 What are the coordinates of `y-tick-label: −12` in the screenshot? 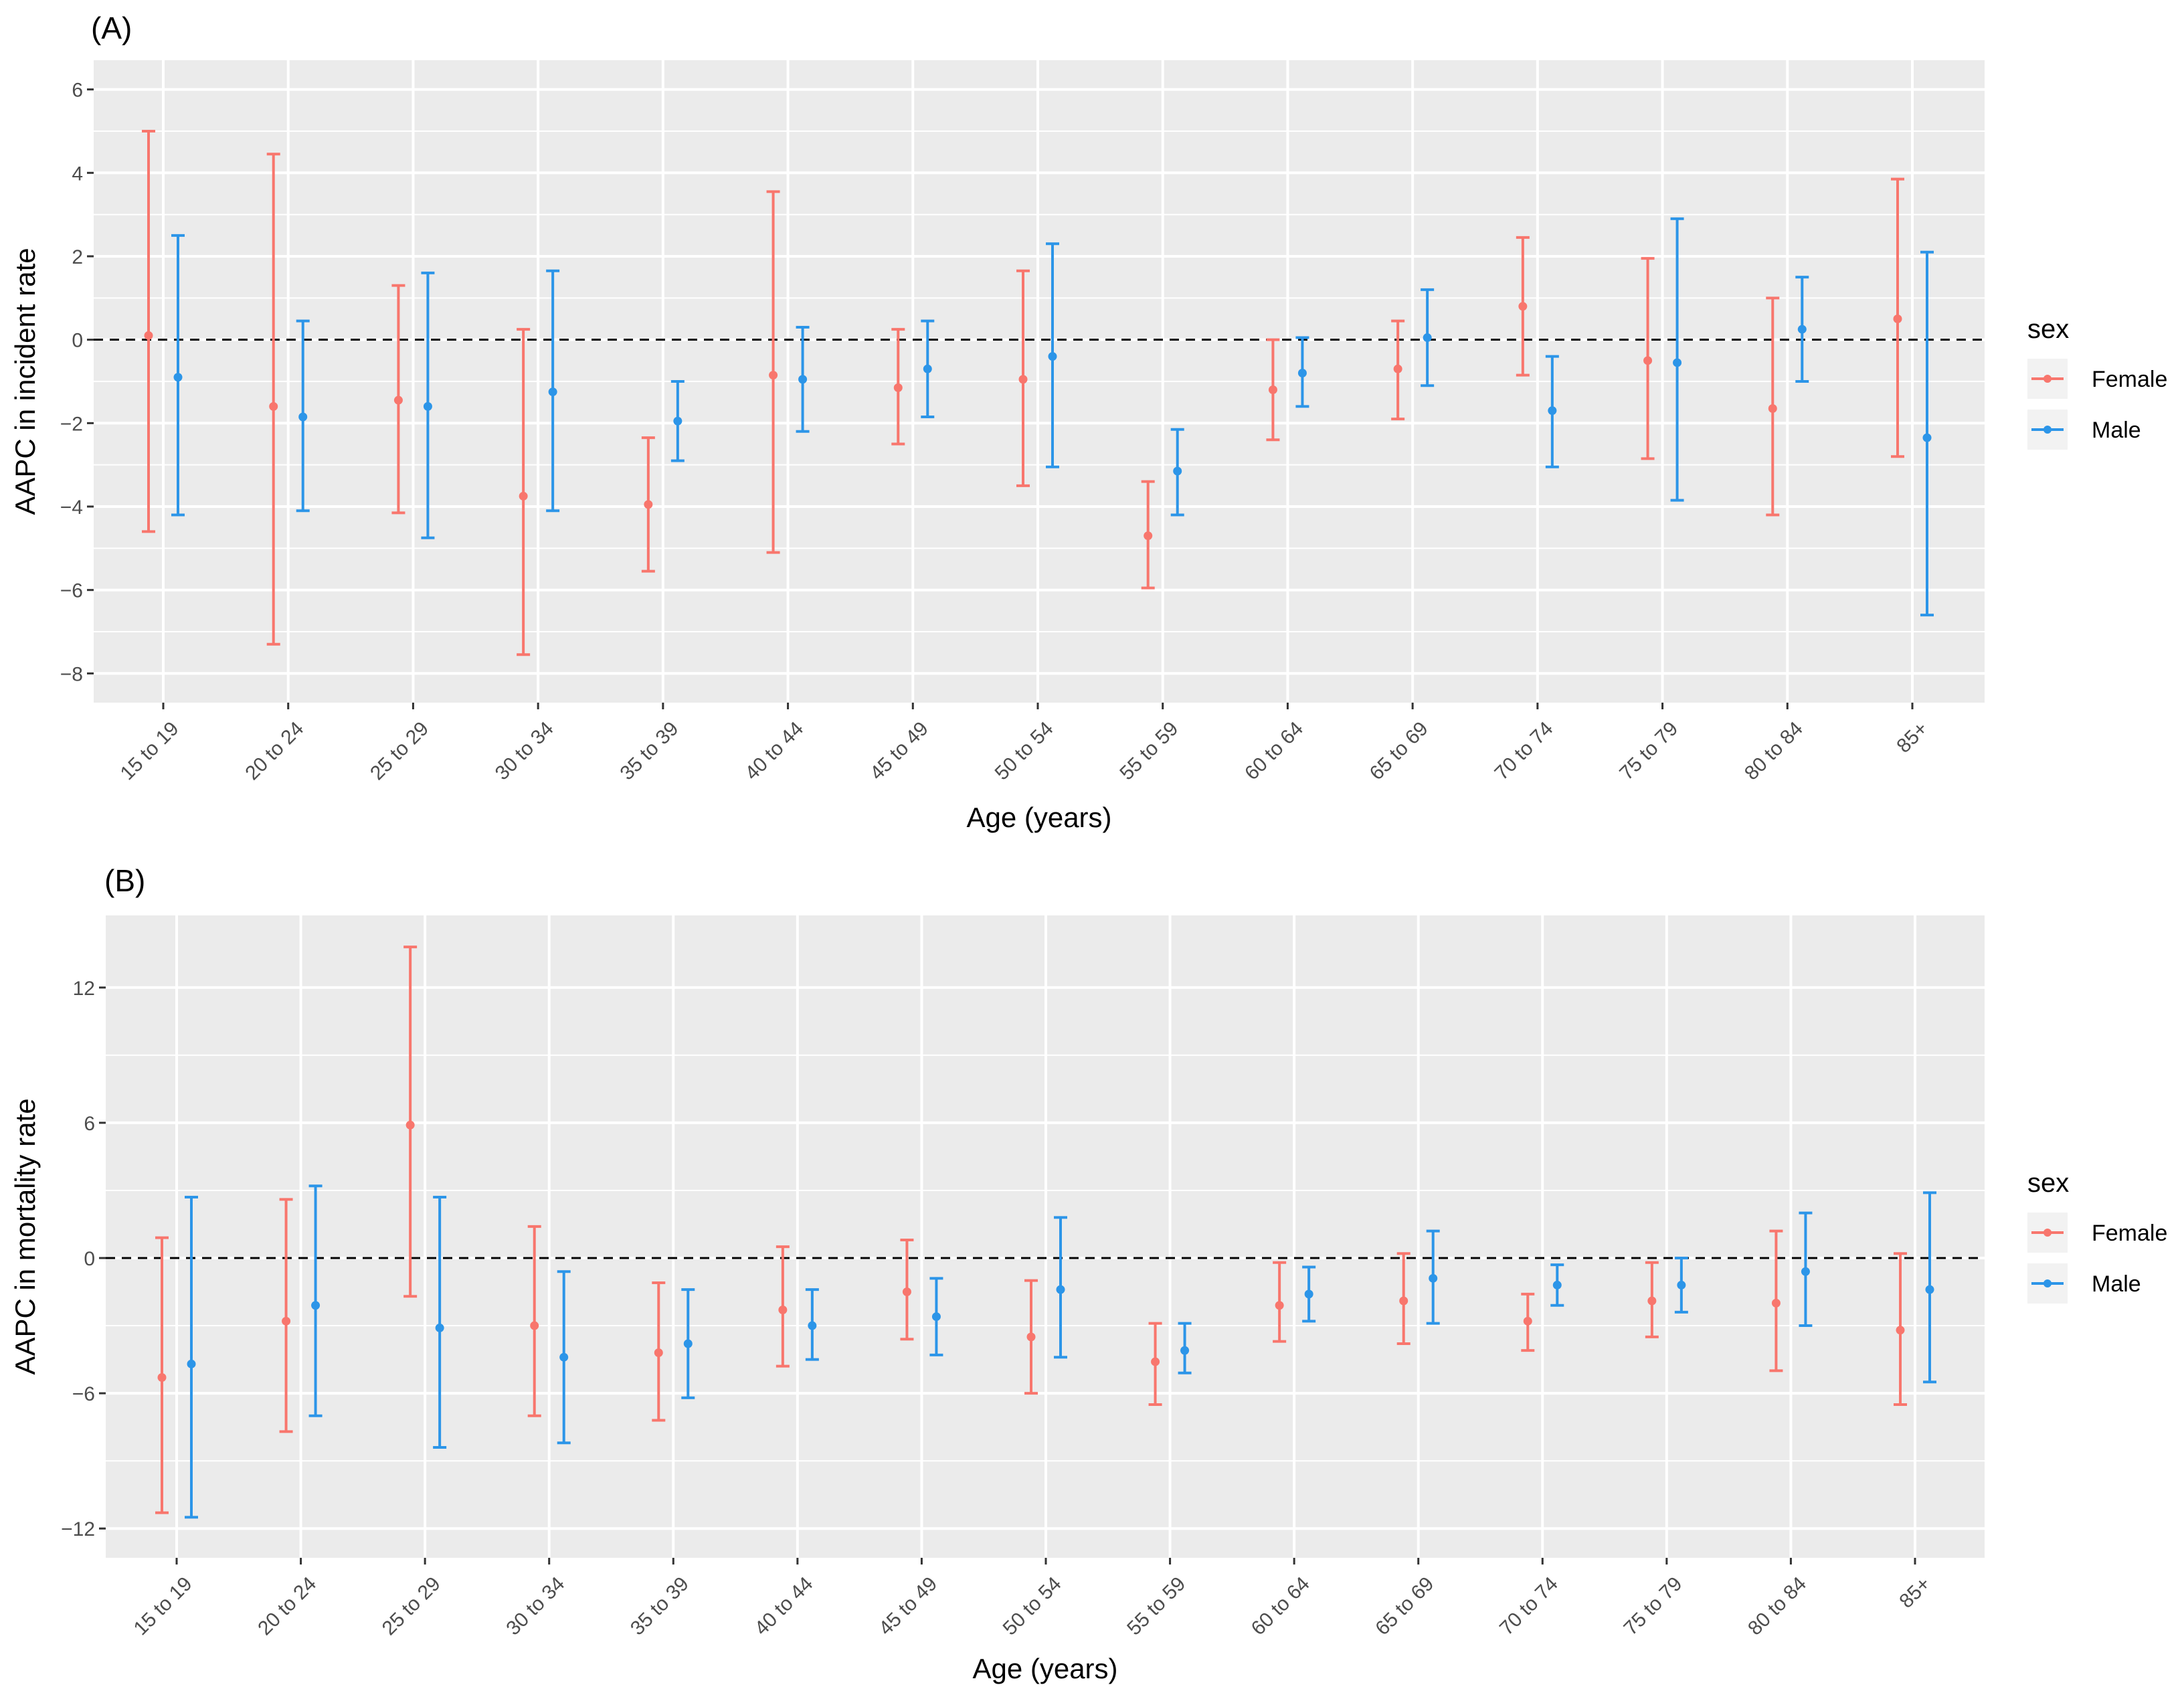 It's located at (78, 1529).